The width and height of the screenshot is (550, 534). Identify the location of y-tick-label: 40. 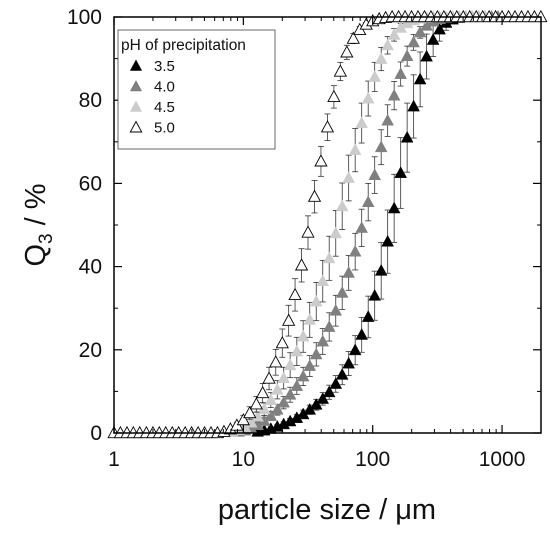
(90, 267).